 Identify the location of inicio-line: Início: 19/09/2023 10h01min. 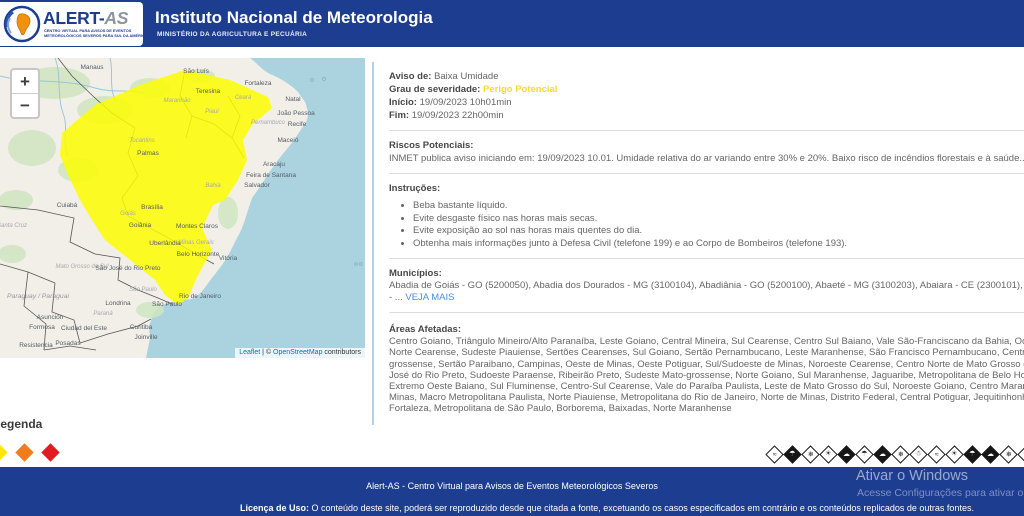
(706, 102).